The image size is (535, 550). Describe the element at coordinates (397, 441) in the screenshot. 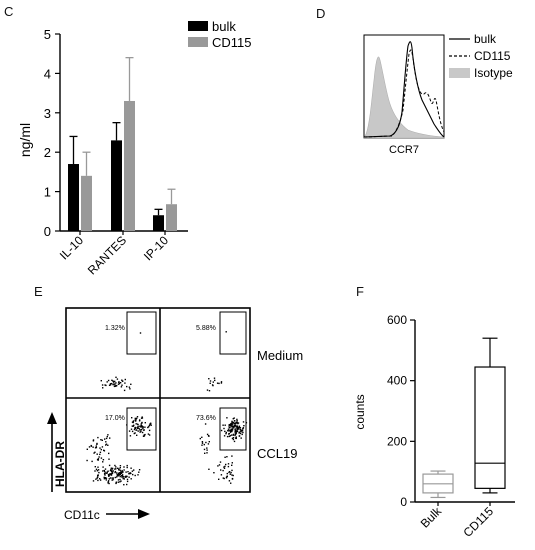

I see `panel-f-y-tick-label: 200` at that location.